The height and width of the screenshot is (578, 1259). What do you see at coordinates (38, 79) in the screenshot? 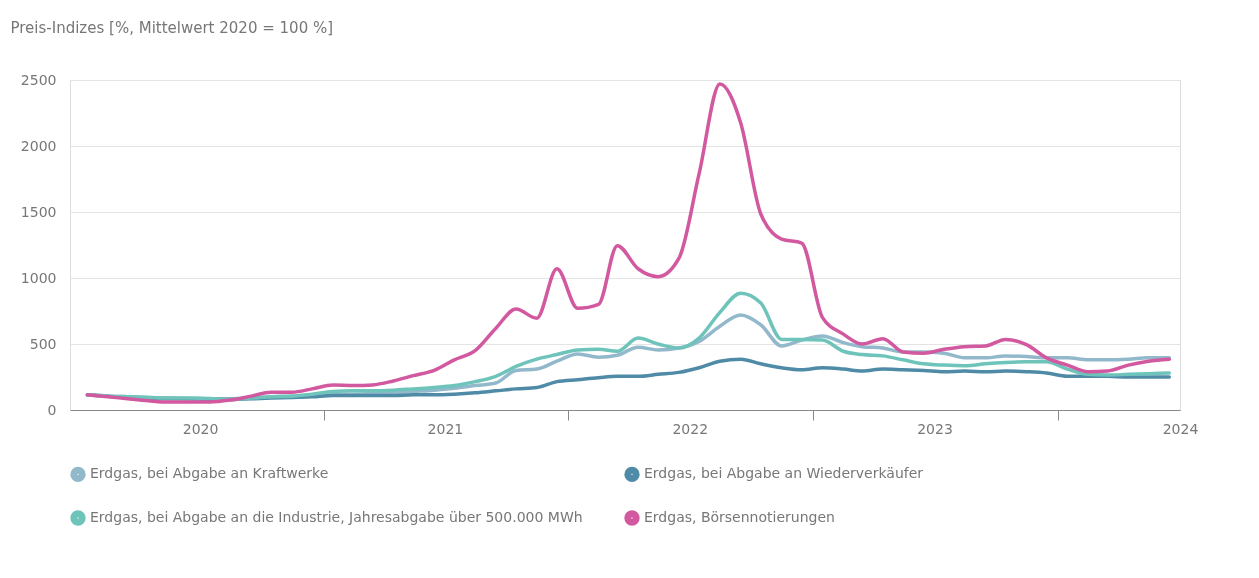
I see `y-tick-label: 2500` at bounding box center [38, 79].